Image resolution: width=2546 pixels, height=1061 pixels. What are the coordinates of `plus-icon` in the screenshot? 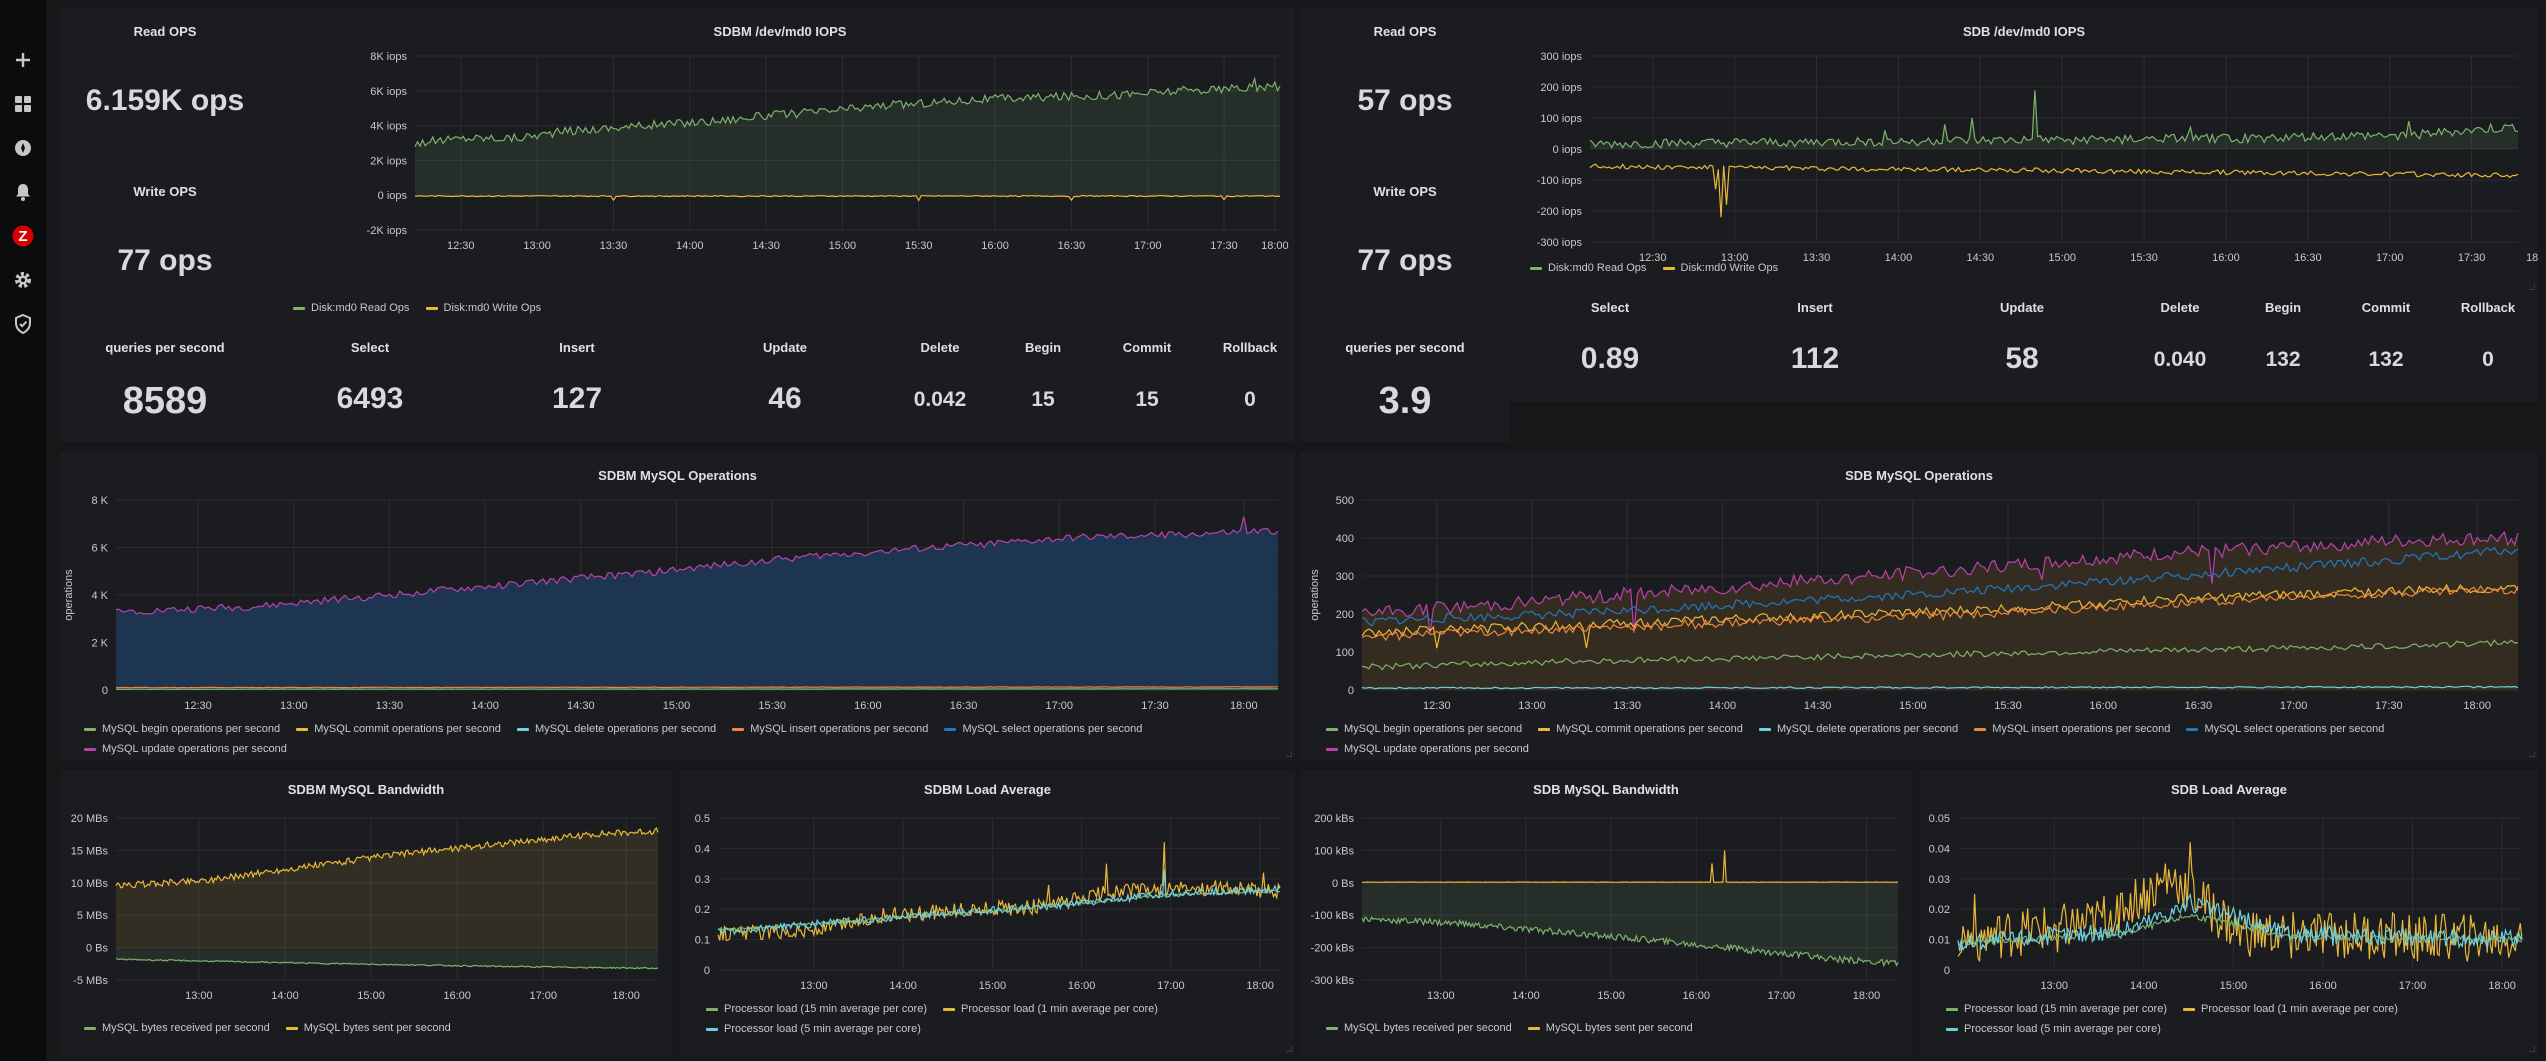 It's located at (23, 60).